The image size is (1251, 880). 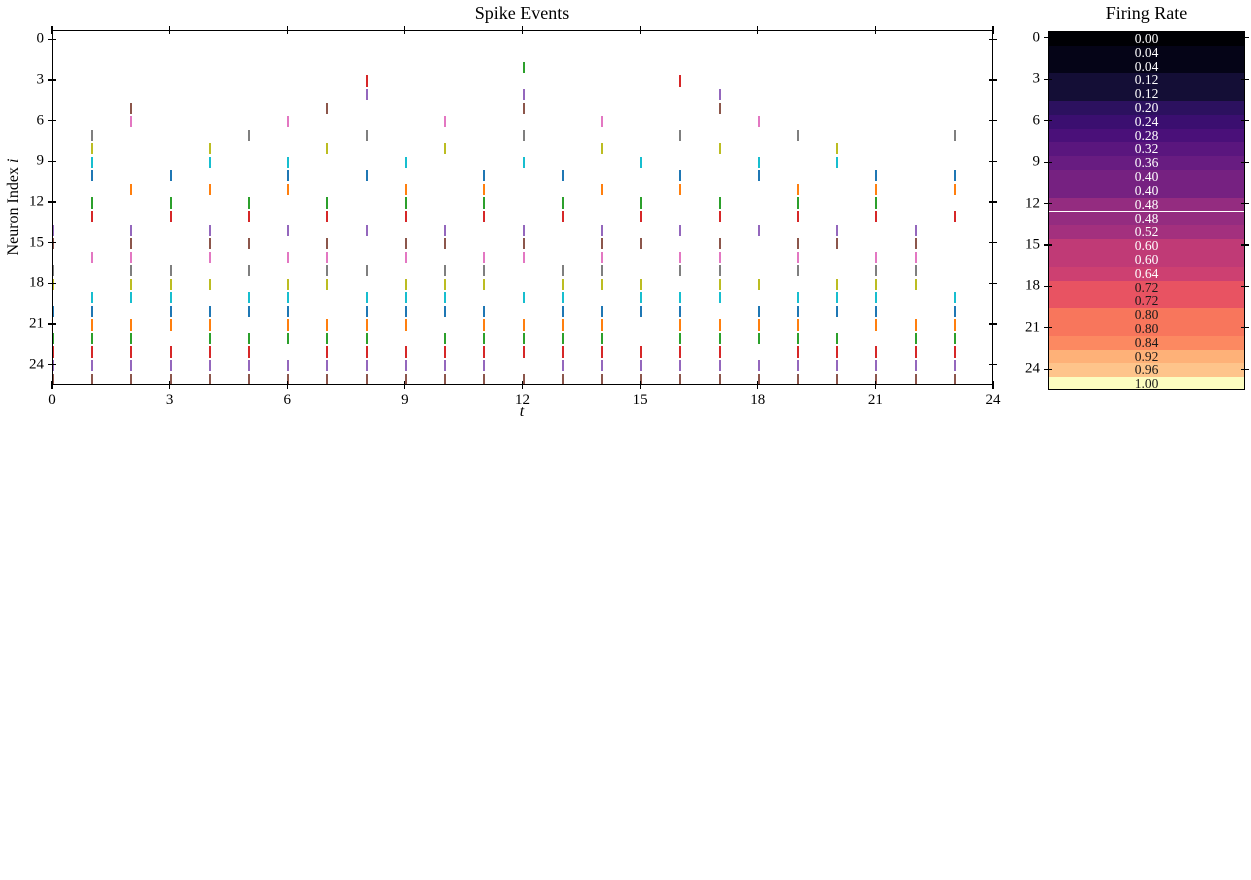 What do you see at coordinates (1146, 232) in the screenshot?
I see `firing-rate-row: 0.52` at bounding box center [1146, 232].